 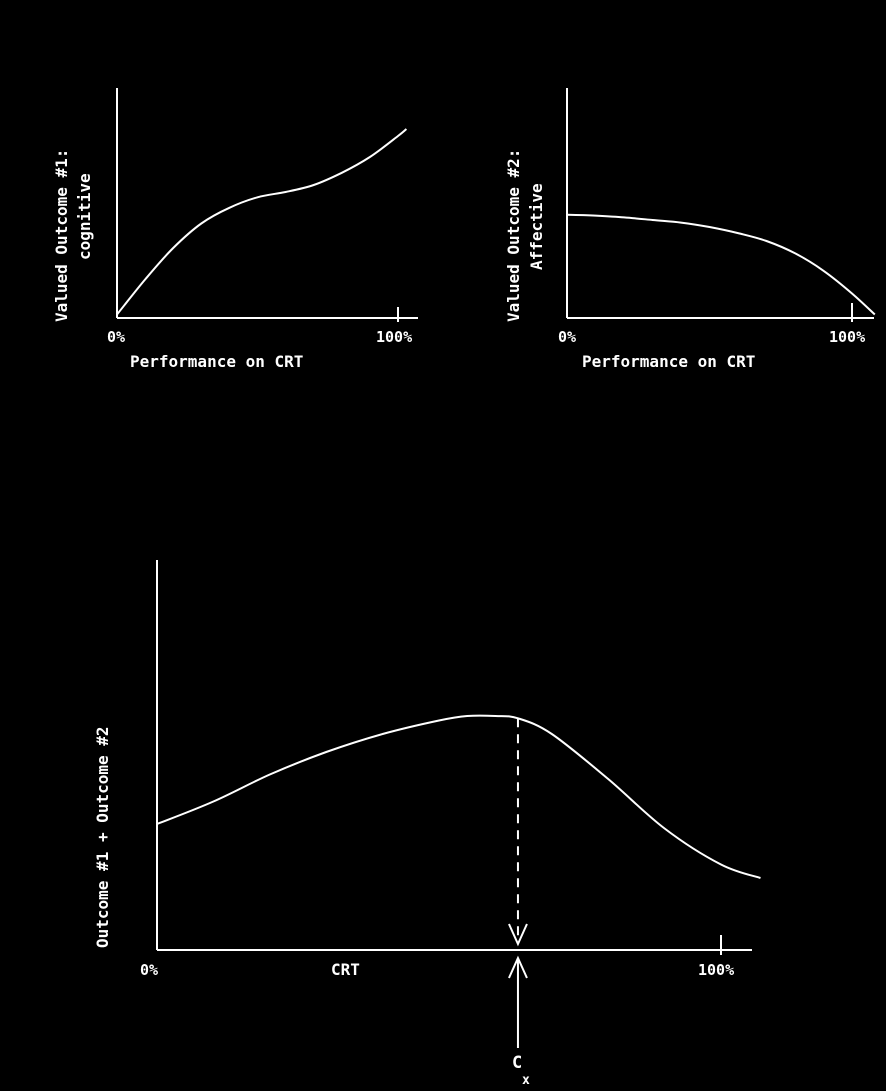 I want to click on chart2-x-label: Performance on CRT, so click(x=668, y=361).